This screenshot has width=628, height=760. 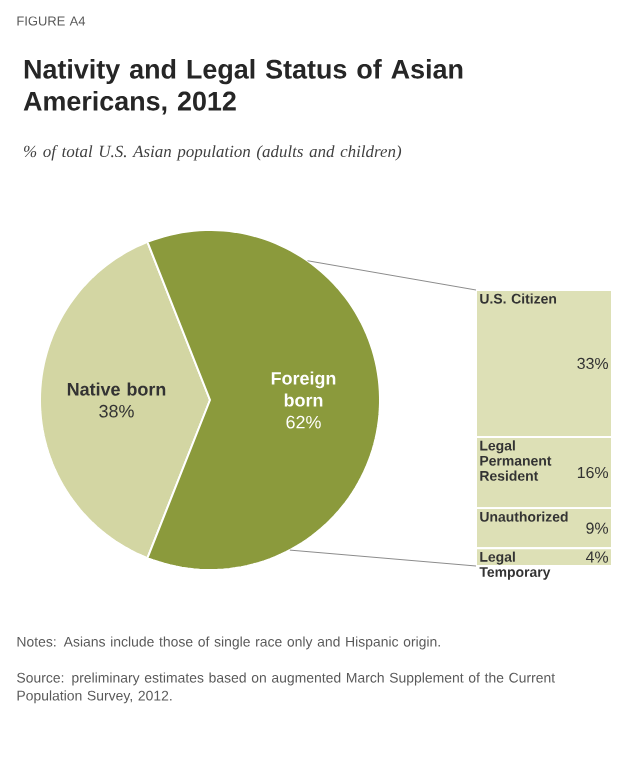 I want to click on slice-label: Foreign born, so click(x=303, y=389).